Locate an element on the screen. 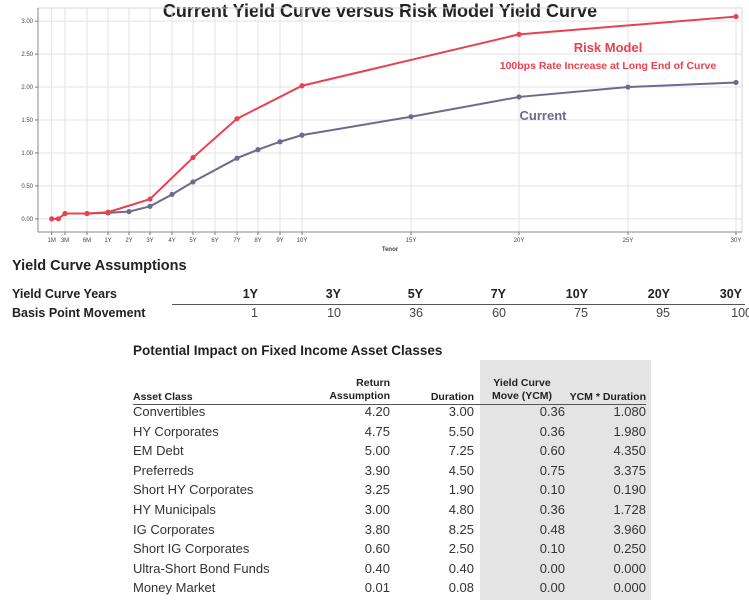  return-cell: 0.01 is located at coordinates (377, 588).